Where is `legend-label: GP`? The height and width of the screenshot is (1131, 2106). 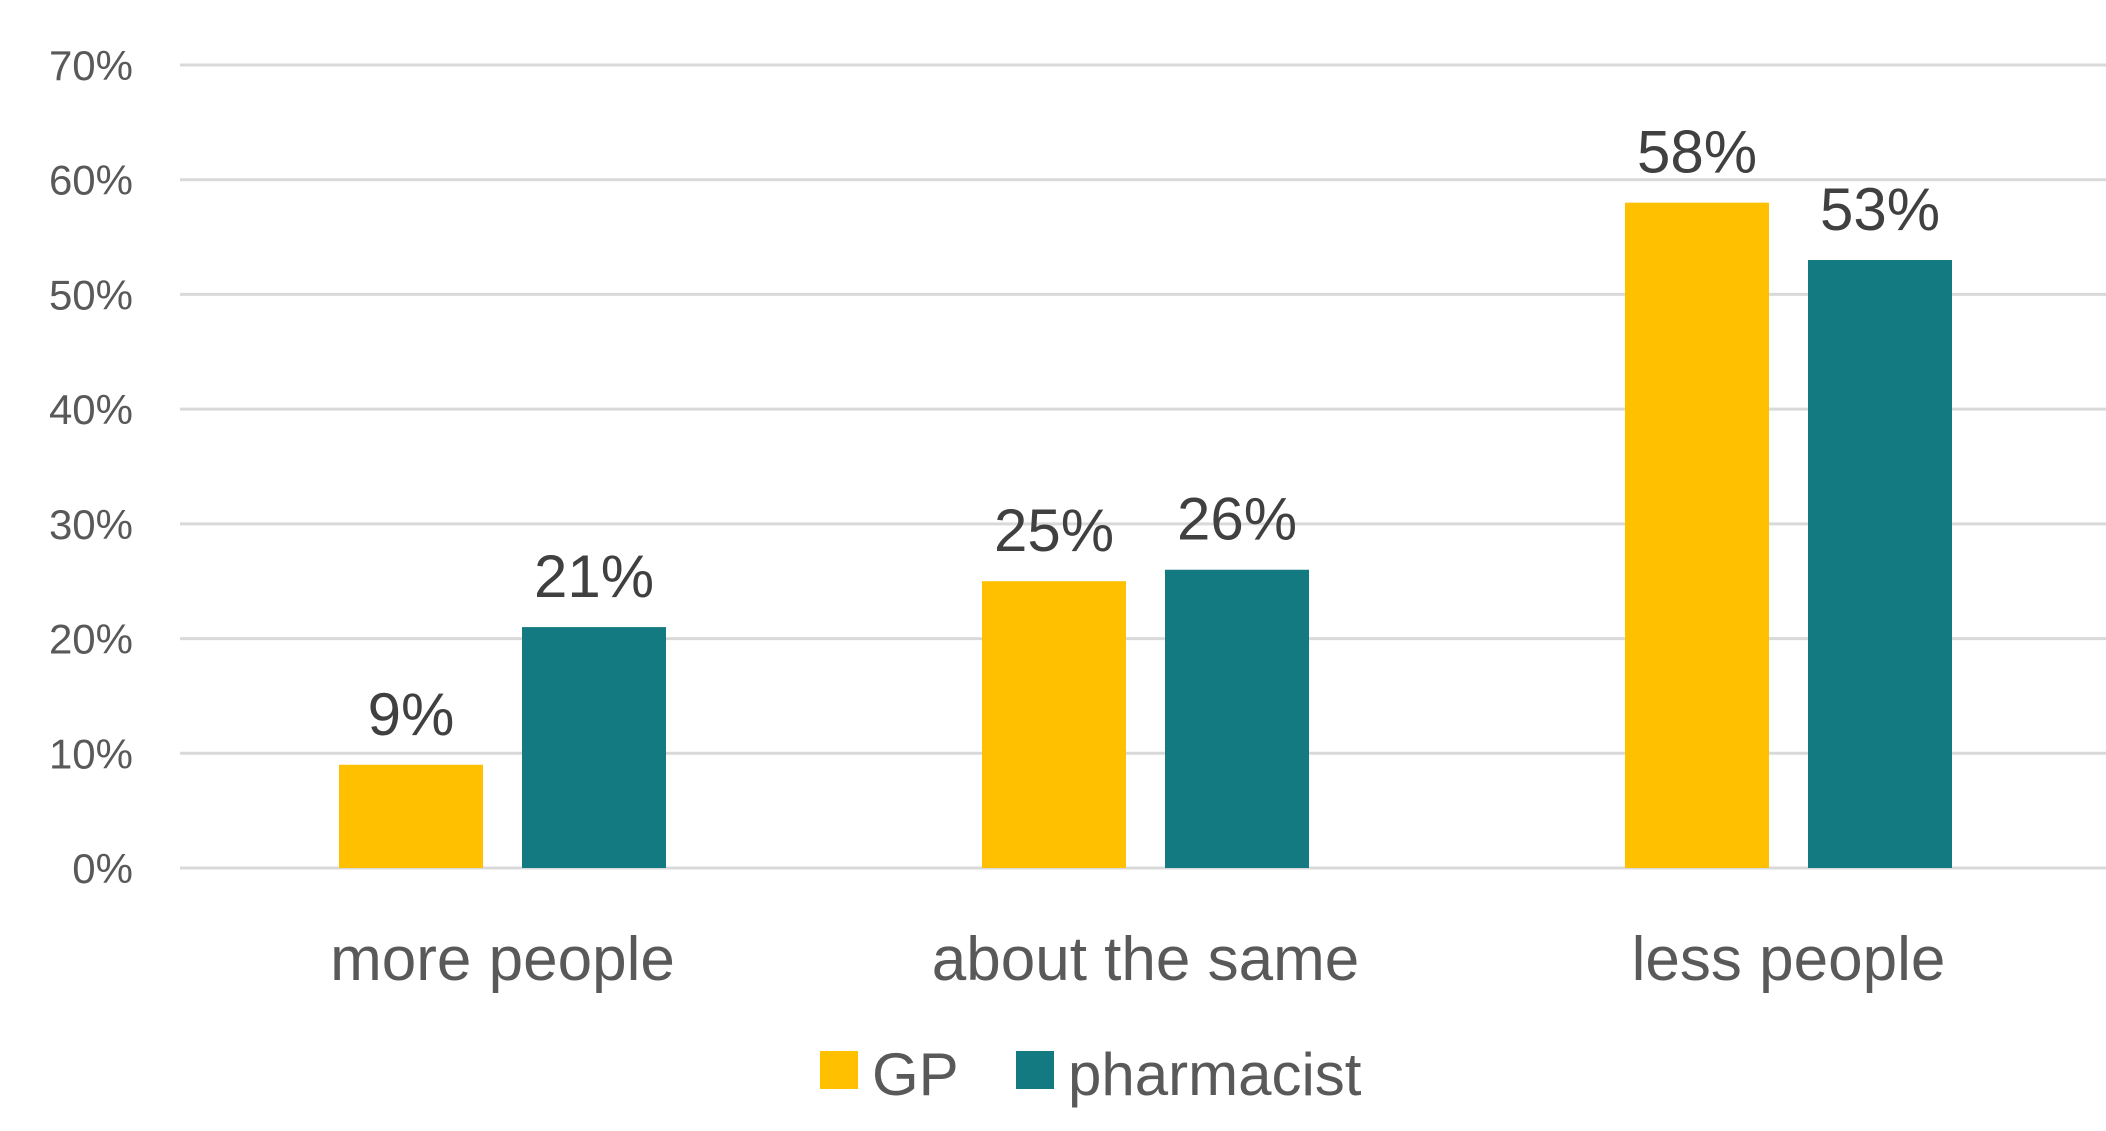
legend-label: GP is located at coordinates (915, 1074).